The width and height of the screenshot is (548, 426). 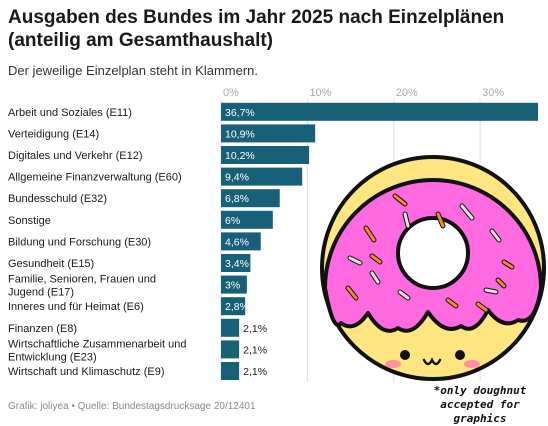 I want to click on category-label: Bildung und Forschung (E30), so click(x=79, y=242).